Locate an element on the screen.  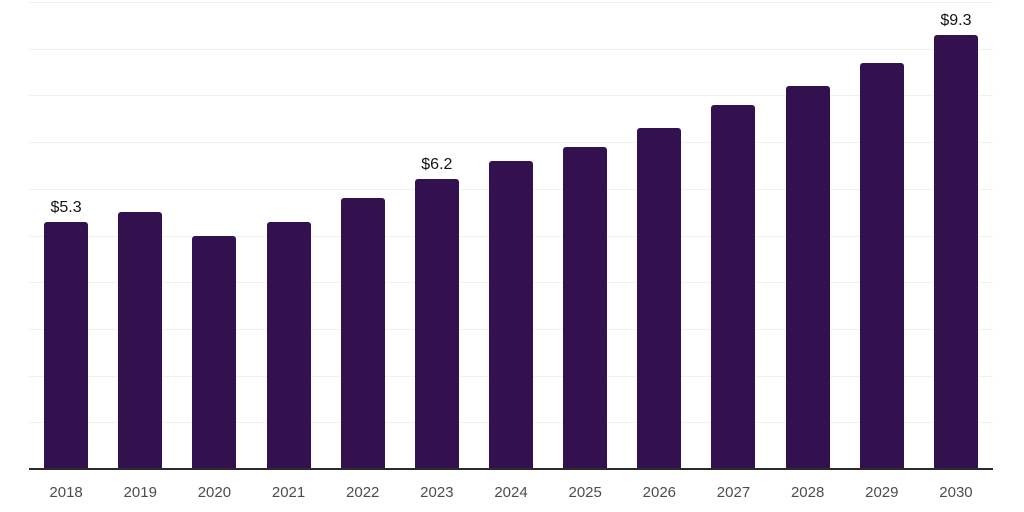
bar-slot-2018: $5.3 is located at coordinates (66, 235).